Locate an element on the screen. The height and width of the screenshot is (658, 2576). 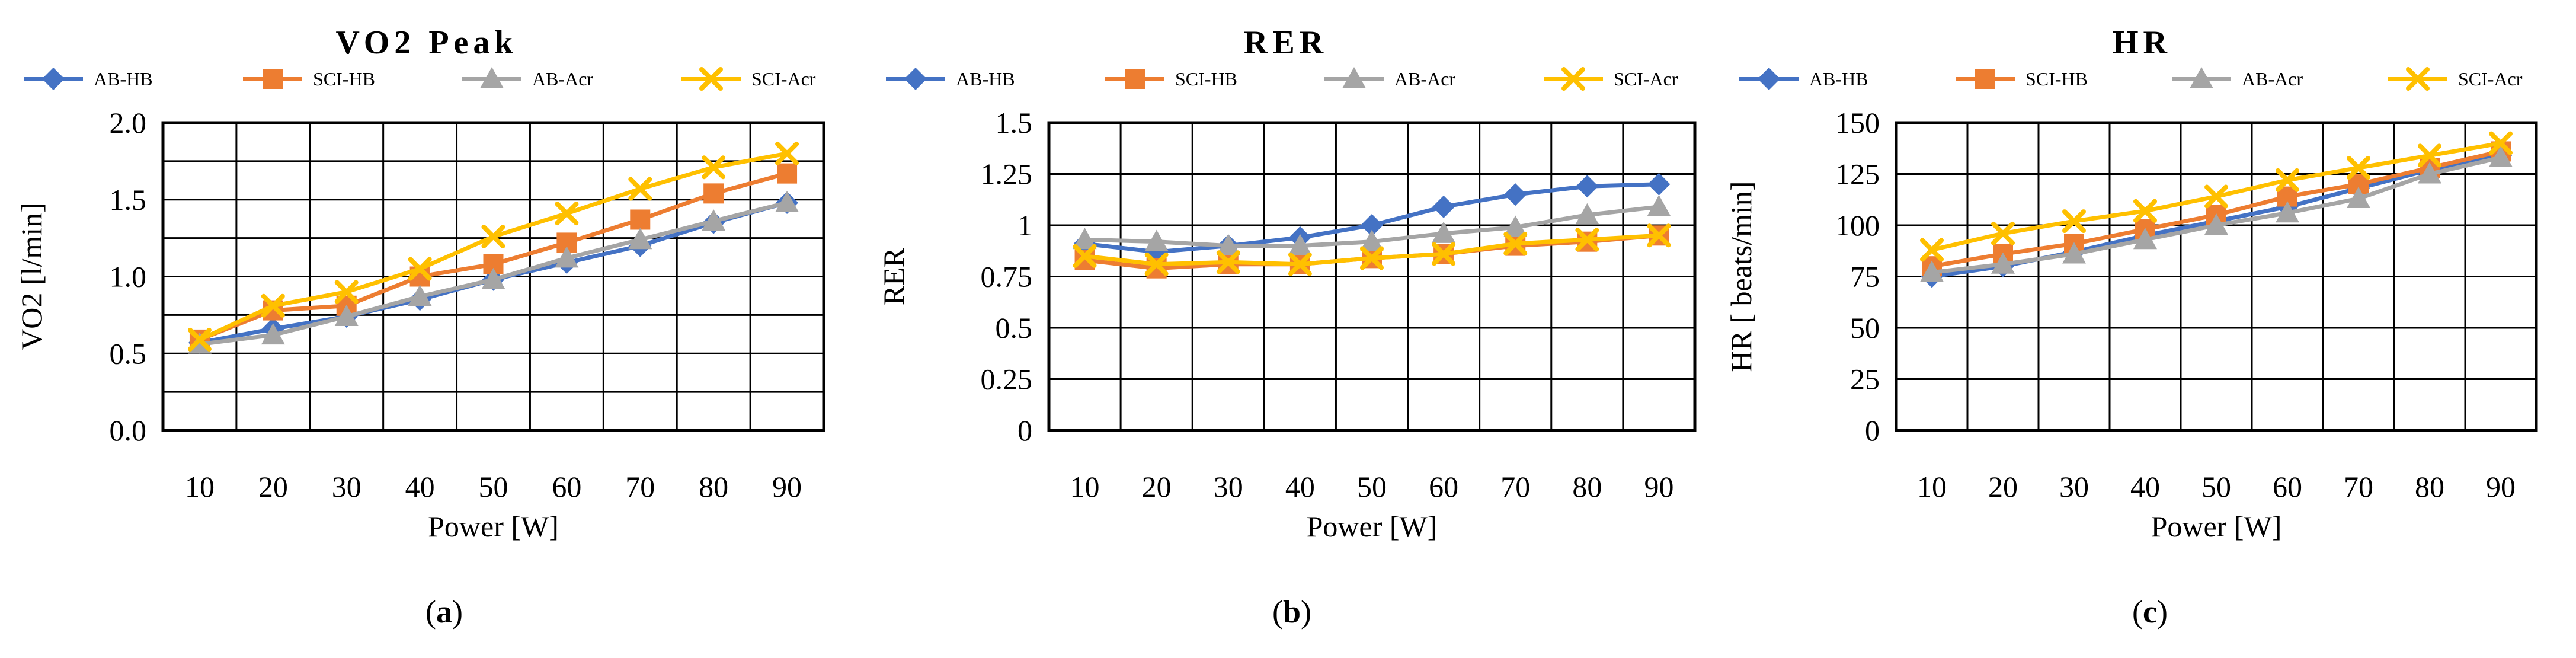
panel-letter: b is located at coordinates (1292, 612).